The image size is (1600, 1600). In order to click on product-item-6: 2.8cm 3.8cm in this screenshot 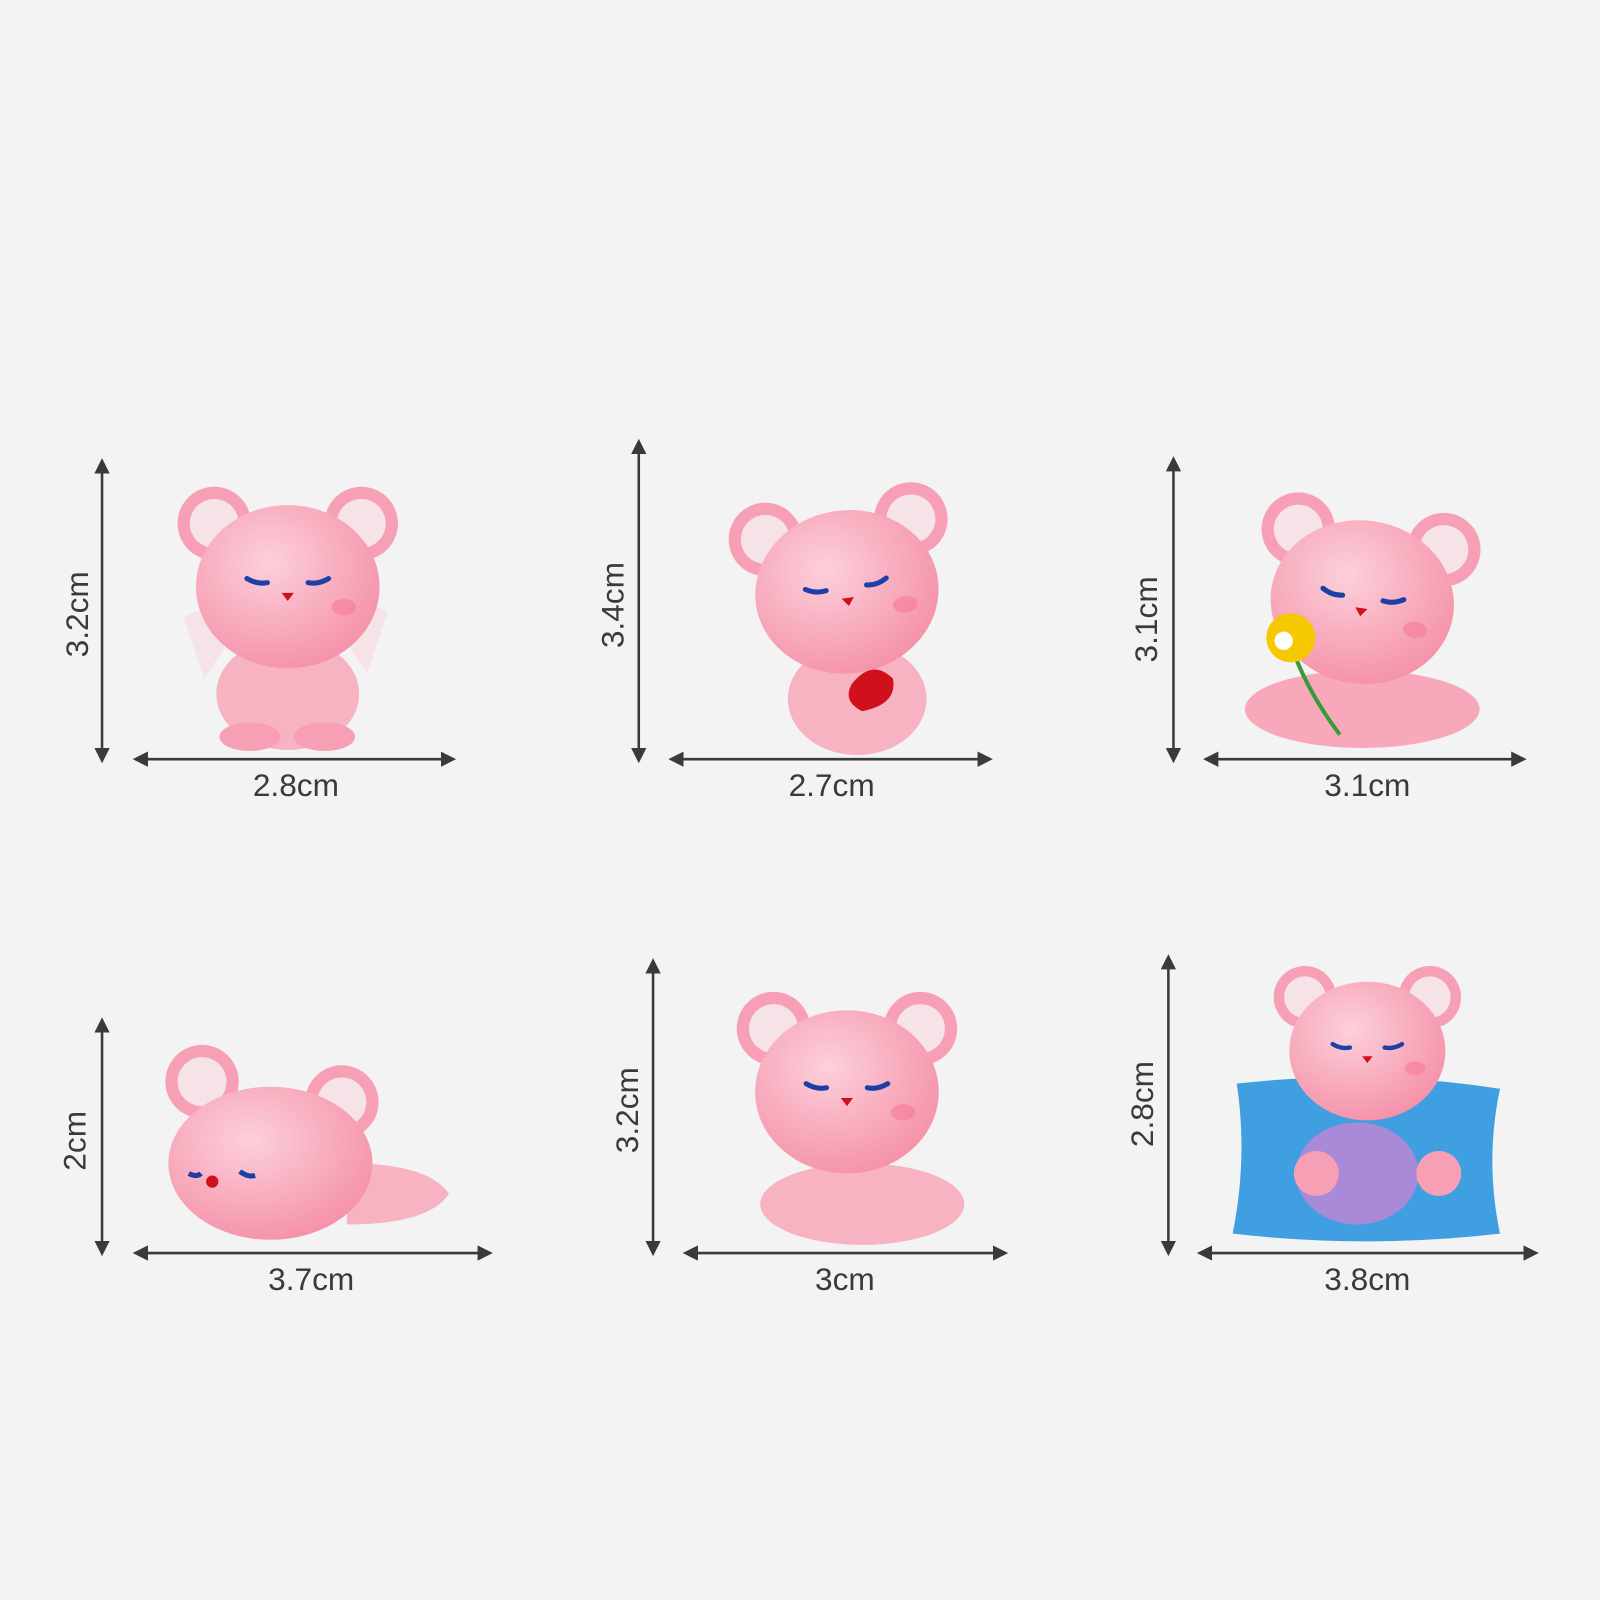, I will do `click(1331, 1125)`.